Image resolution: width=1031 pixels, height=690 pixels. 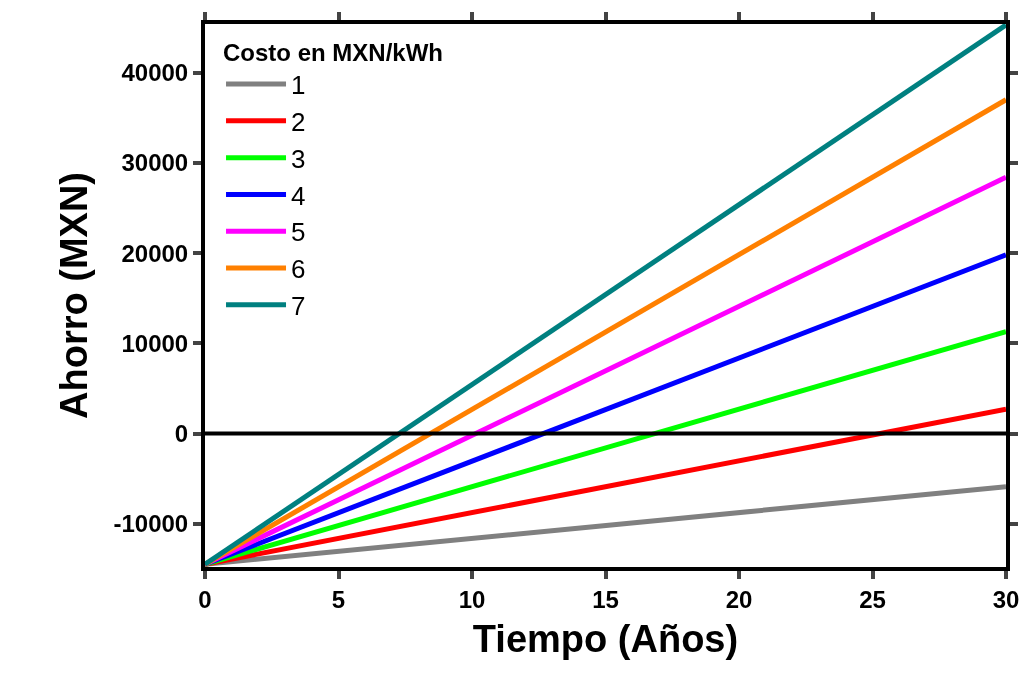 I want to click on x-tick-label: 25, so click(x=872, y=599).